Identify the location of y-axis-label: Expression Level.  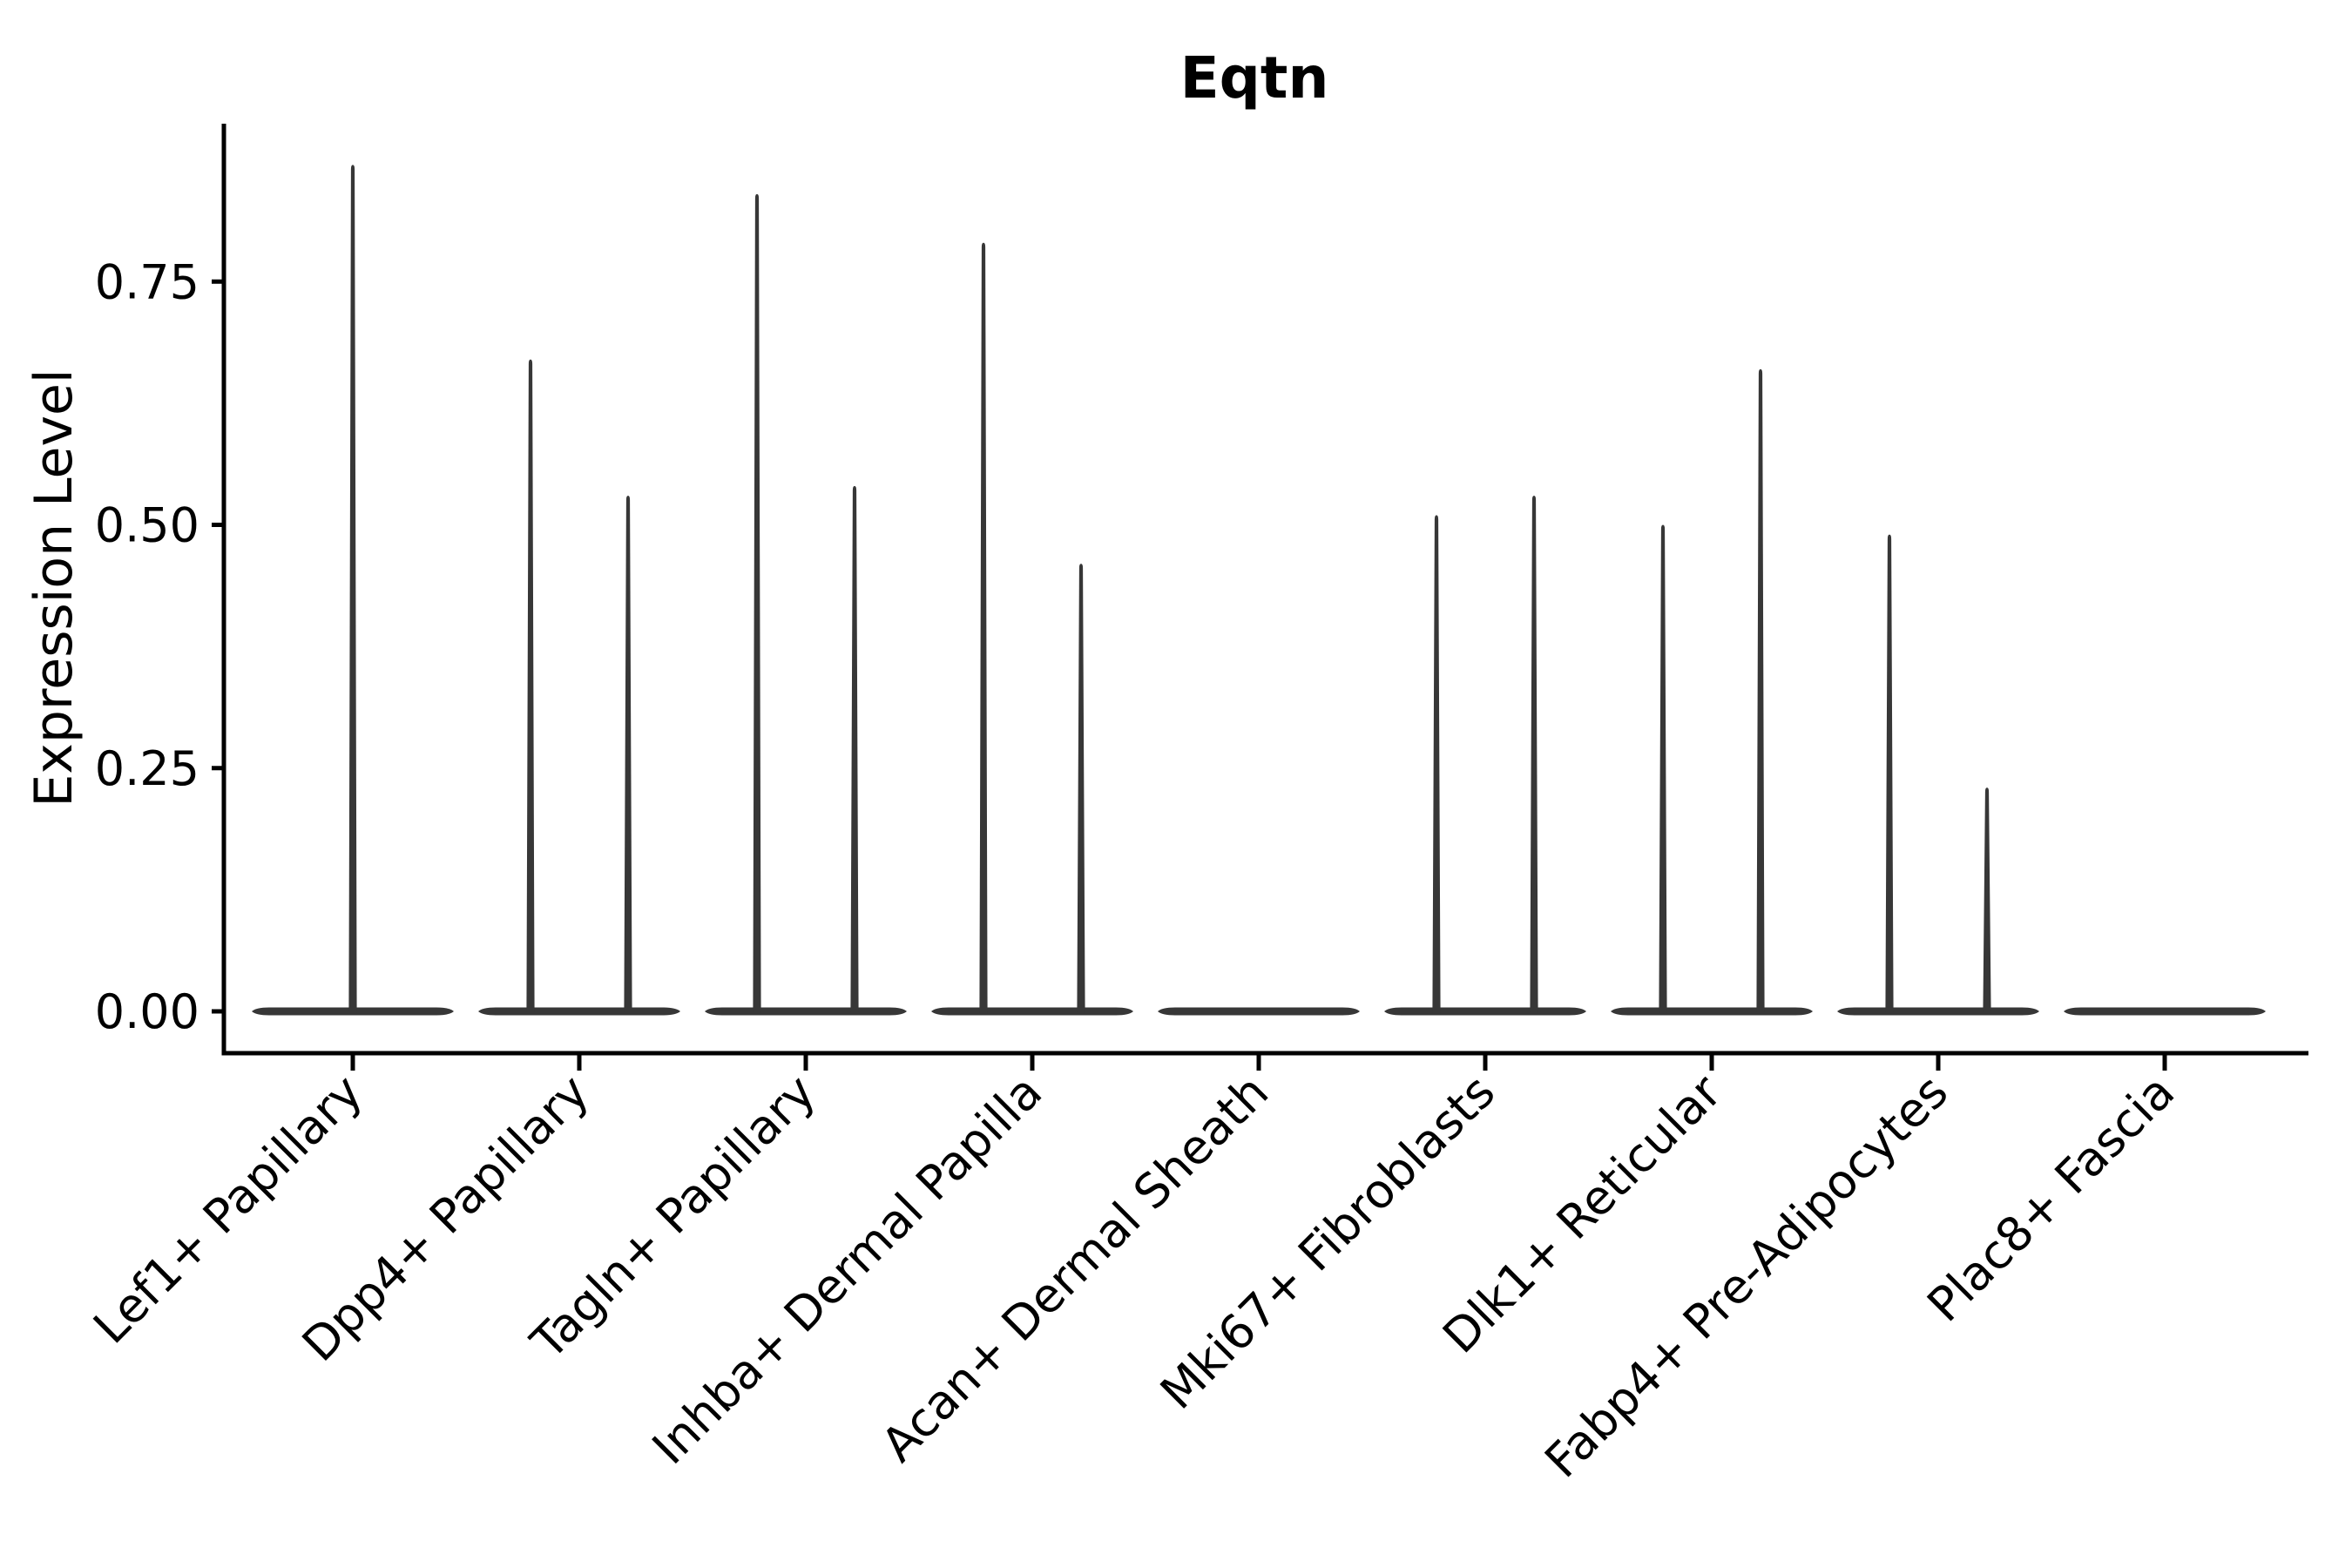
(54, 587).